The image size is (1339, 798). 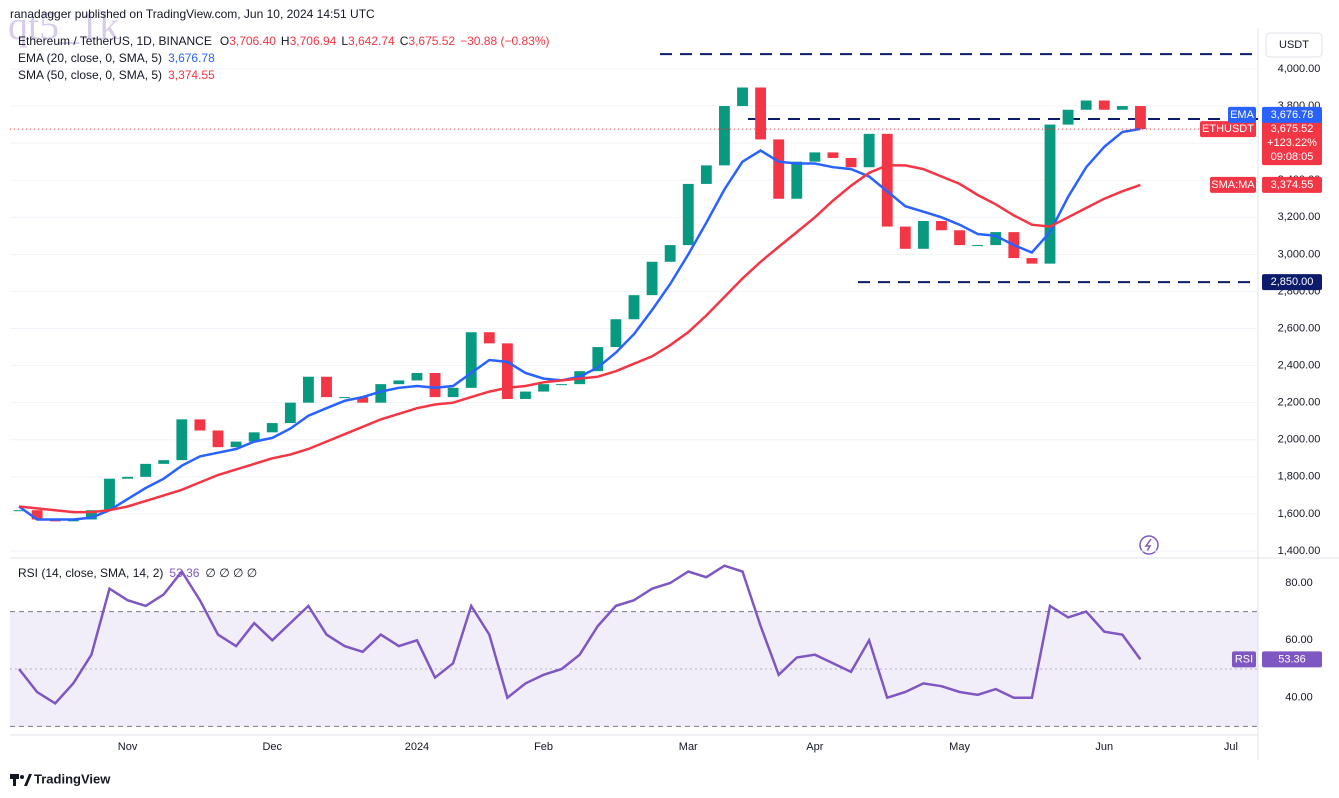 I want to click on level-tag-box, so click(x=1292, y=282).